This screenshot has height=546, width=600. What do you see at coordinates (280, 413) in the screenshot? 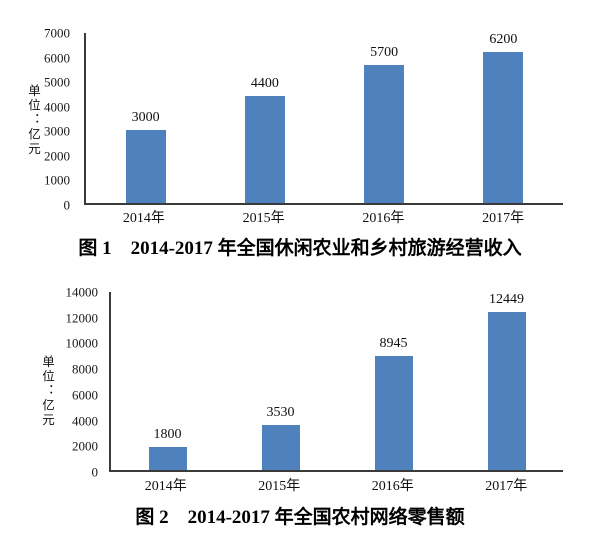
I see `bar-value-label: 3530` at bounding box center [280, 413].